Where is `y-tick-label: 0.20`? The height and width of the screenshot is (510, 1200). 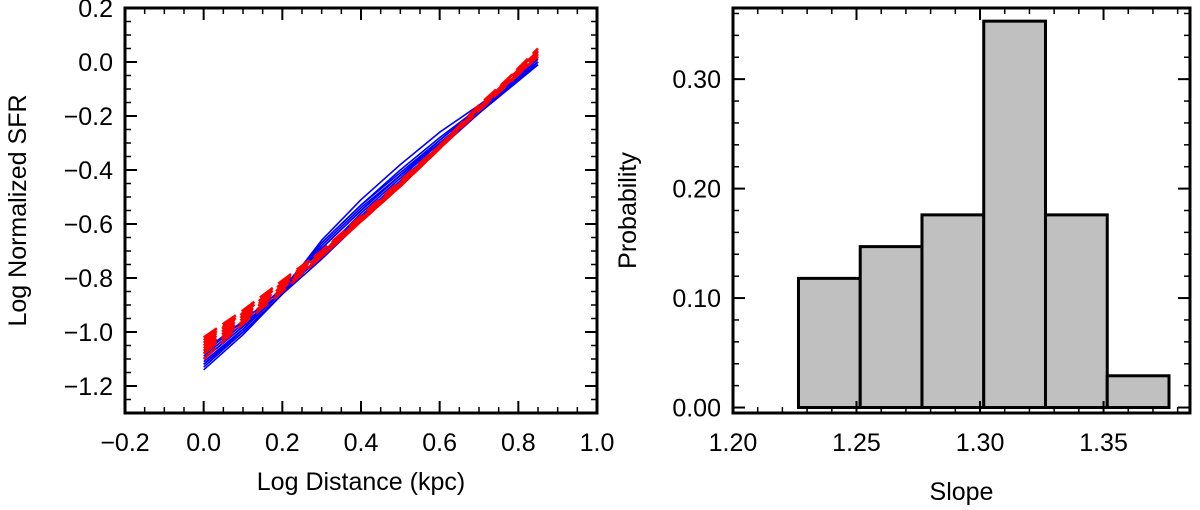
y-tick-label: 0.20 is located at coordinates (696, 190).